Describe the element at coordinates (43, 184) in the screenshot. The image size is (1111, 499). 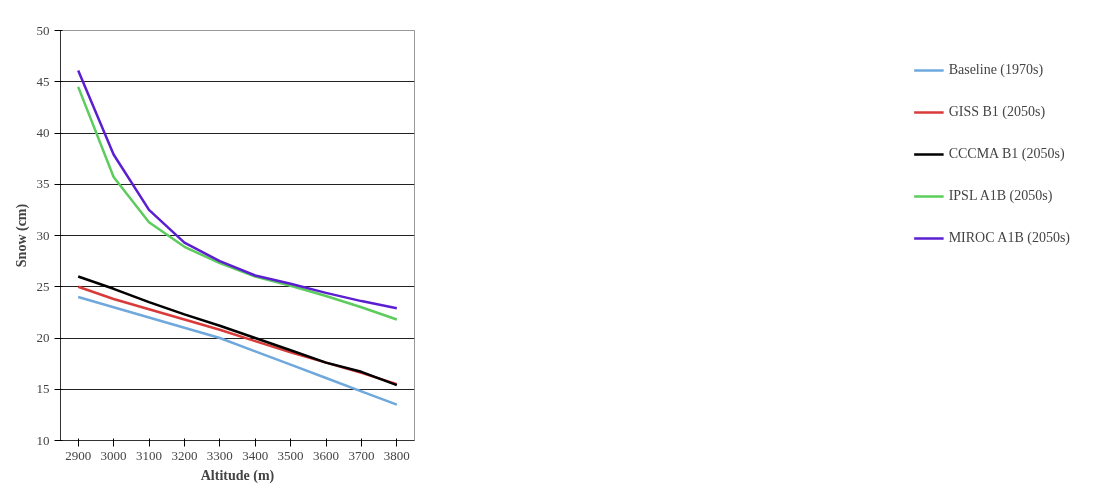
I see `y-tick-label: 35` at that location.